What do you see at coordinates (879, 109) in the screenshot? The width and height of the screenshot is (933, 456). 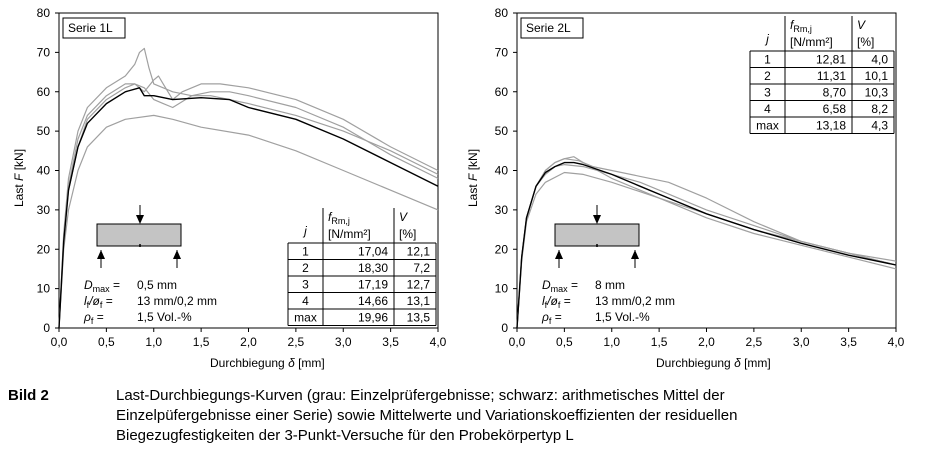 I see `table-cell-v: 8,2` at bounding box center [879, 109].